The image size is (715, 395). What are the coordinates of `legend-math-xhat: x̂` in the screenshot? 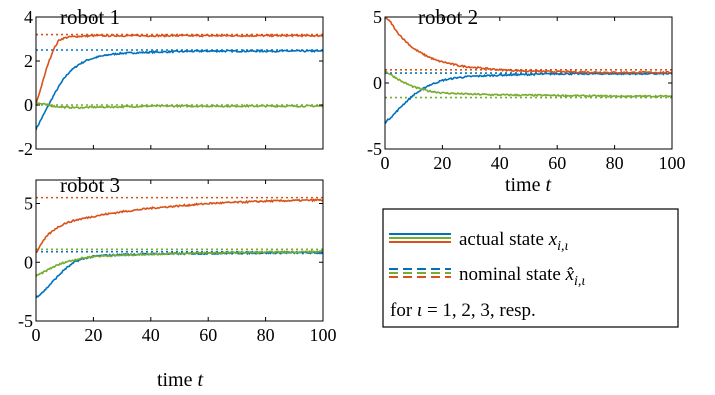 It's located at (570, 274).